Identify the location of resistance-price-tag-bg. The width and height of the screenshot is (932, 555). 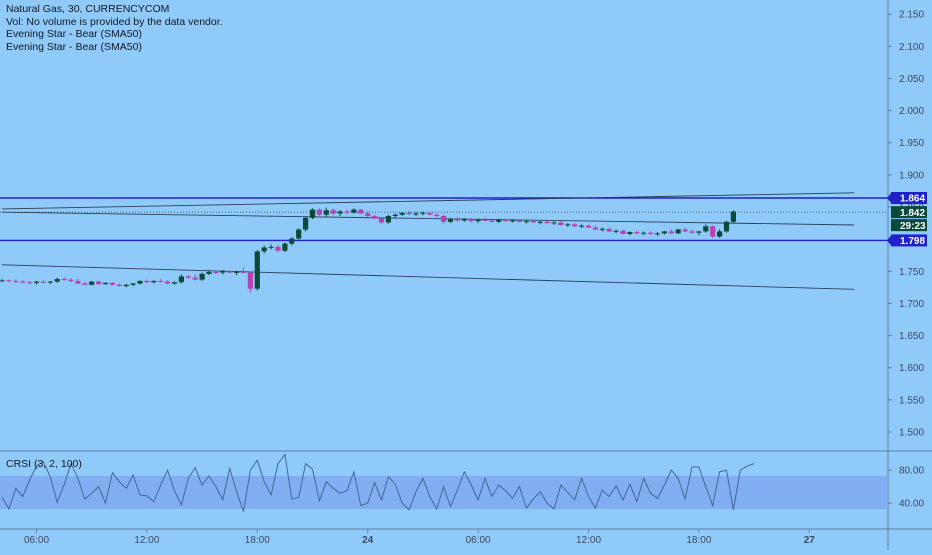
(909, 198).